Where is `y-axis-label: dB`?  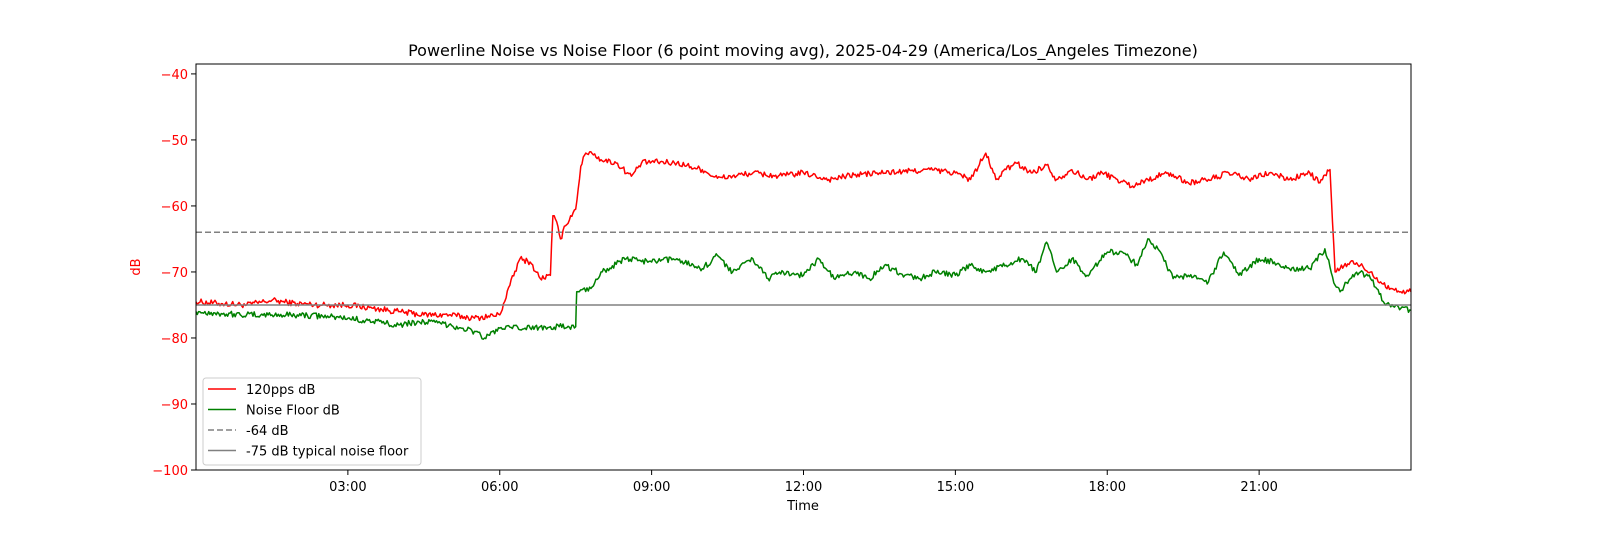
y-axis-label: dB is located at coordinates (136, 266).